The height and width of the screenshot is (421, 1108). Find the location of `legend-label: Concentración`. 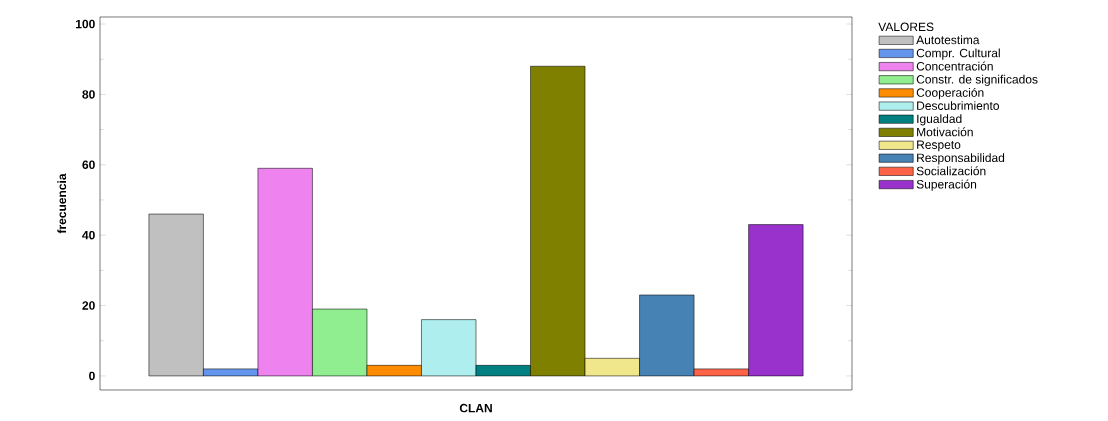

legend-label: Concentración is located at coordinates (954, 66).